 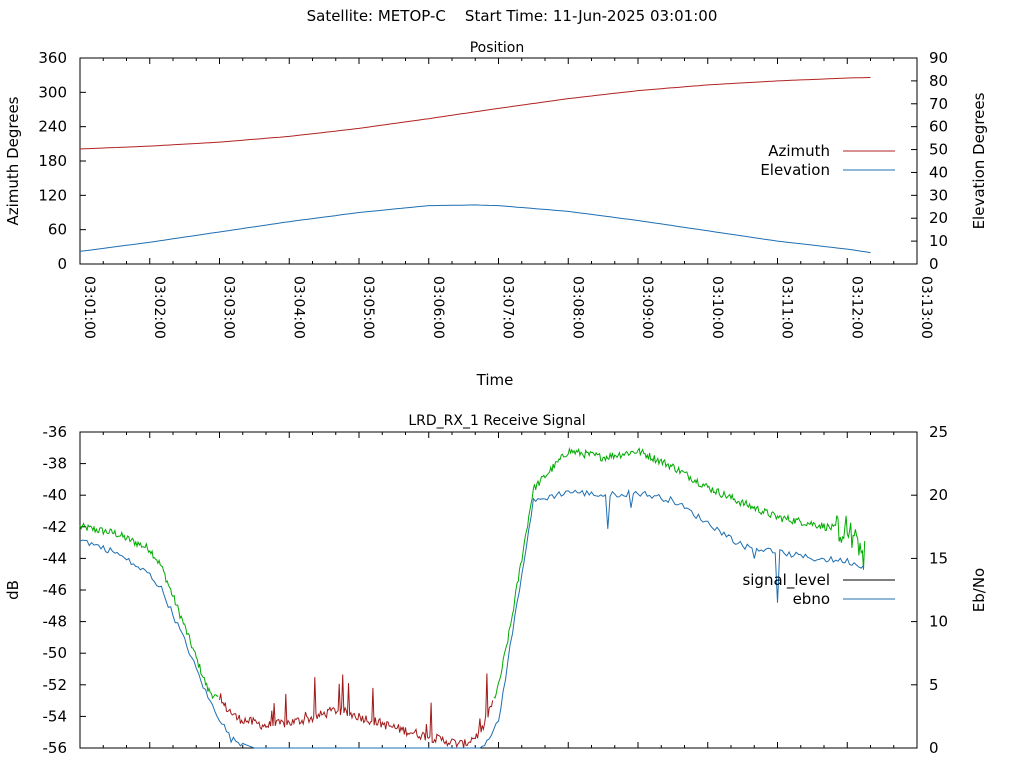 What do you see at coordinates (577, 307) in the screenshot?
I see `position-x-tick-label: 03:08:00` at bounding box center [577, 307].